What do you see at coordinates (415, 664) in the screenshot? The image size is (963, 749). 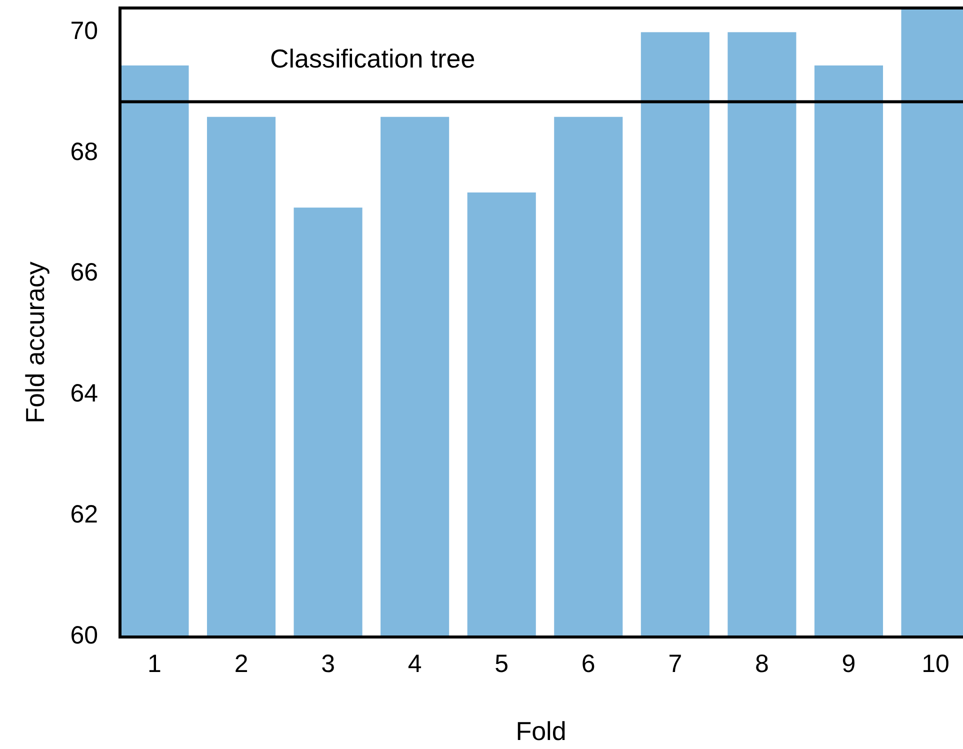 I see `x-tick-label: 4` at bounding box center [415, 664].